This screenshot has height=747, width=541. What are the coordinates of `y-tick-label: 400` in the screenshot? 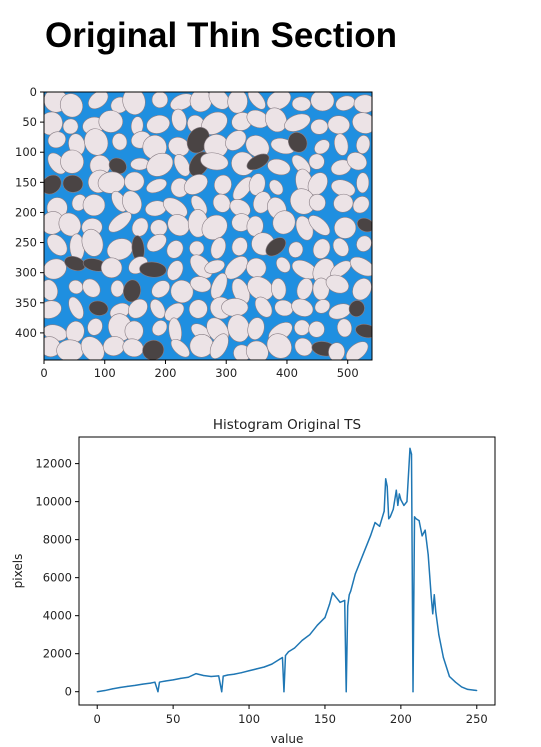 It's located at (26, 333).